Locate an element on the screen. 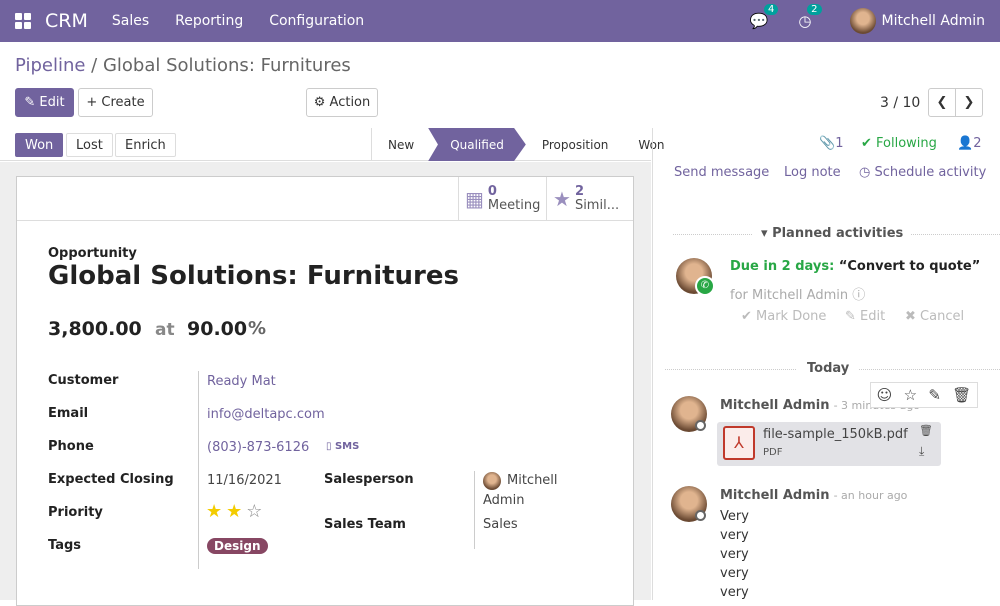  probability: 90.00 is located at coordinates (217, 329).